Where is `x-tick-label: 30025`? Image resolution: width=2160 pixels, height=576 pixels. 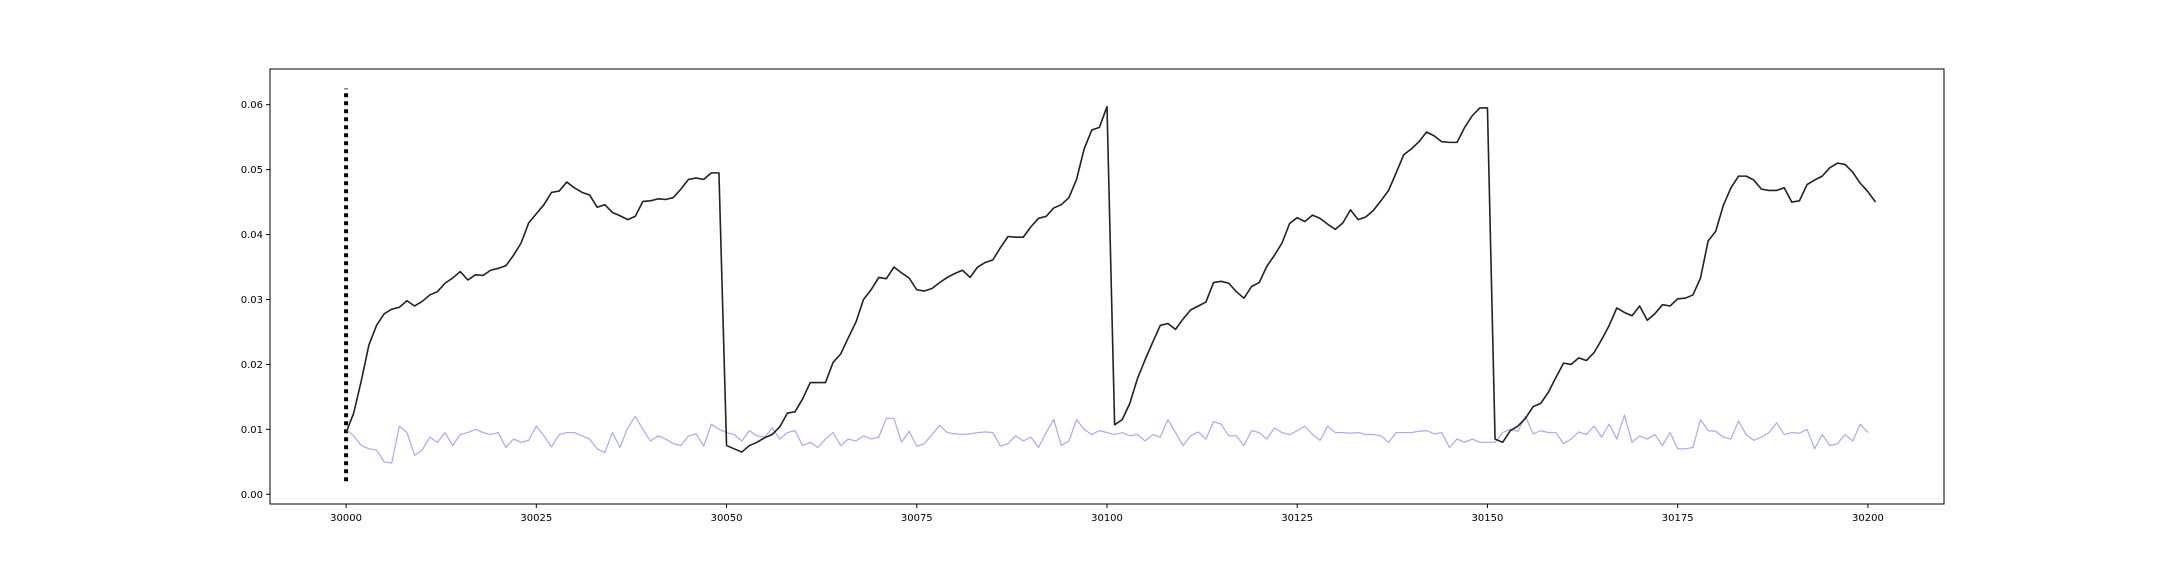 x-tick-label: 30025 is located at coordinates (536, 518).